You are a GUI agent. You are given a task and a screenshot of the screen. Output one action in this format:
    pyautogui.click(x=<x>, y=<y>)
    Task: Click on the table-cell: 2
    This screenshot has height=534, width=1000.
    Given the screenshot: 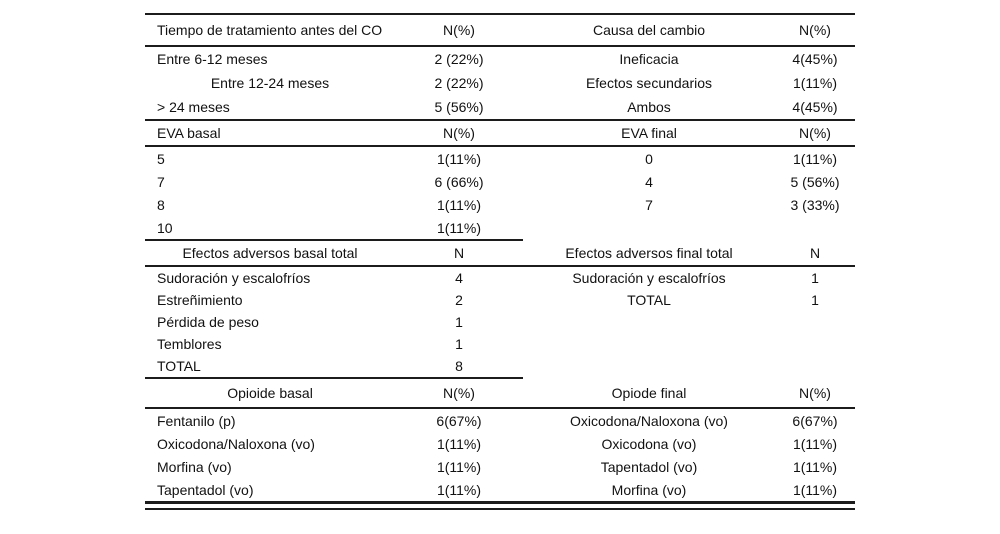 What is the action you would take?
    pyautogui.click(x=459, y=300)
    